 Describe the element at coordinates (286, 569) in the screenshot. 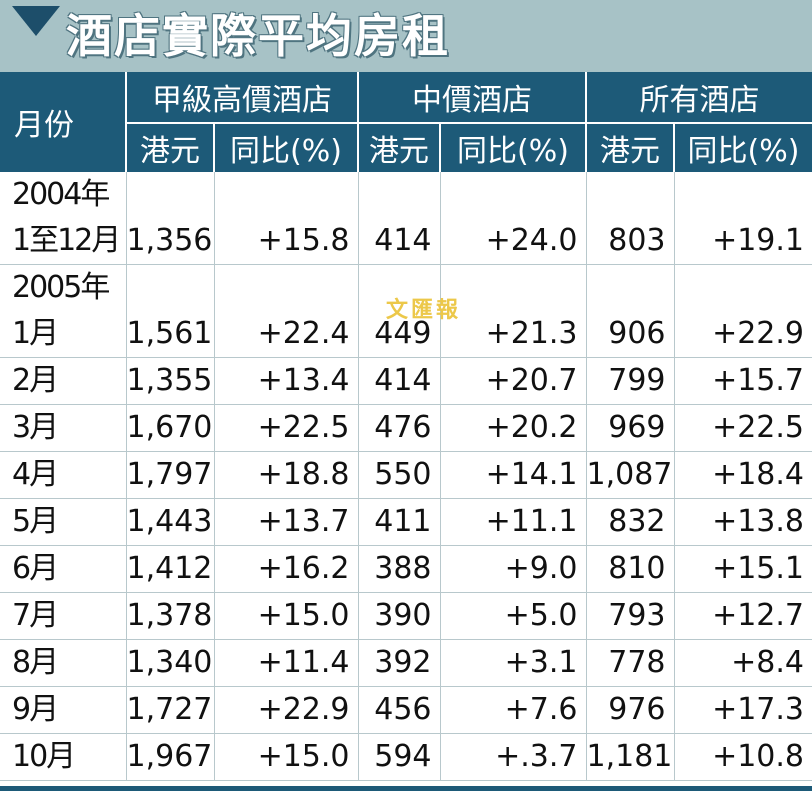

I see `value-cell: +16.2` at that location.